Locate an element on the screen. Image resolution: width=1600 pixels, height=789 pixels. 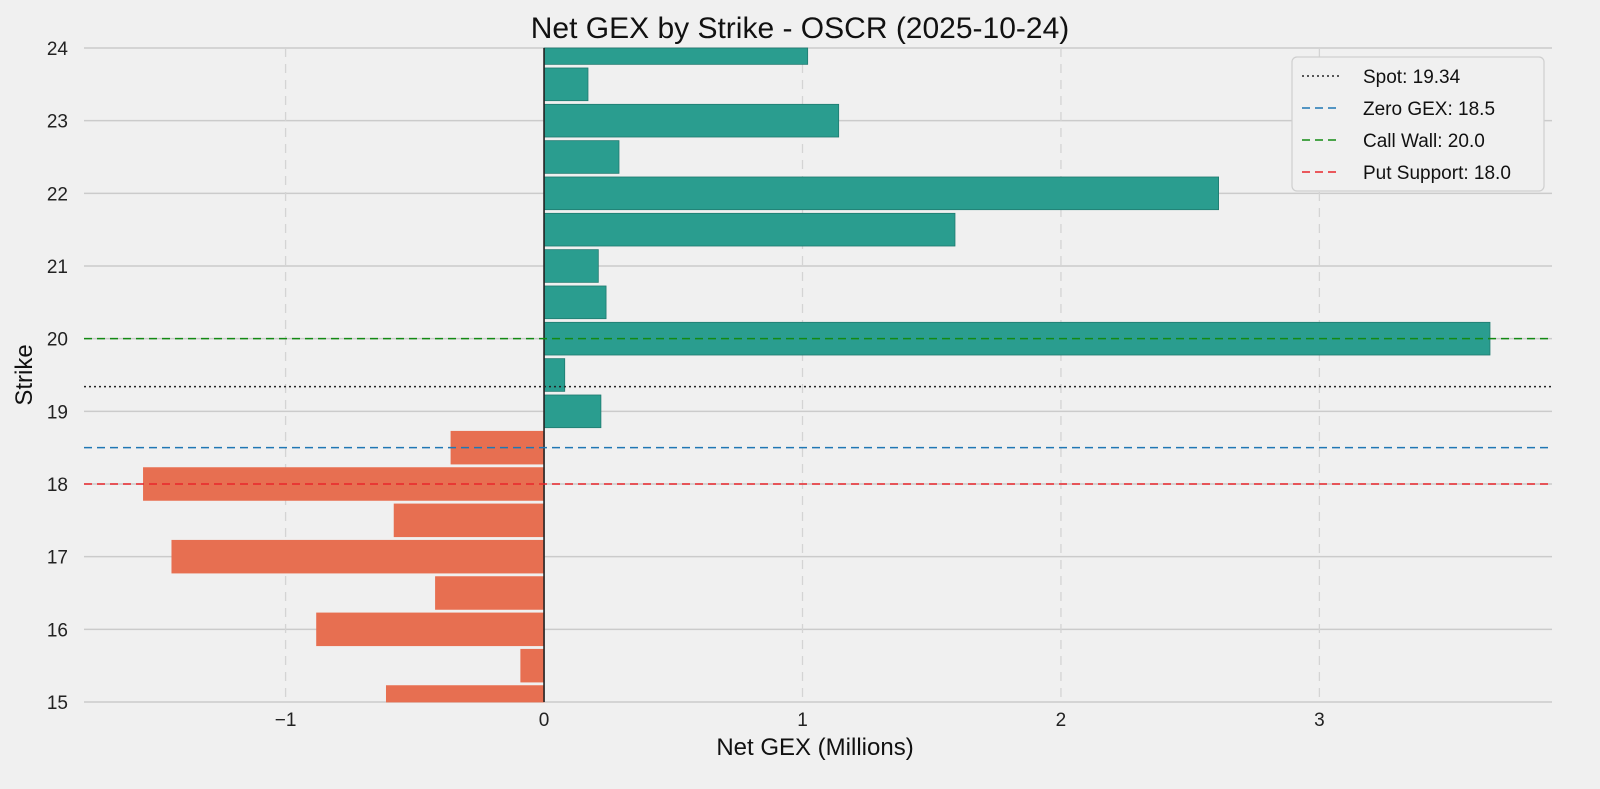
y-tick-label: 24 is located at coordinates (58, 49).